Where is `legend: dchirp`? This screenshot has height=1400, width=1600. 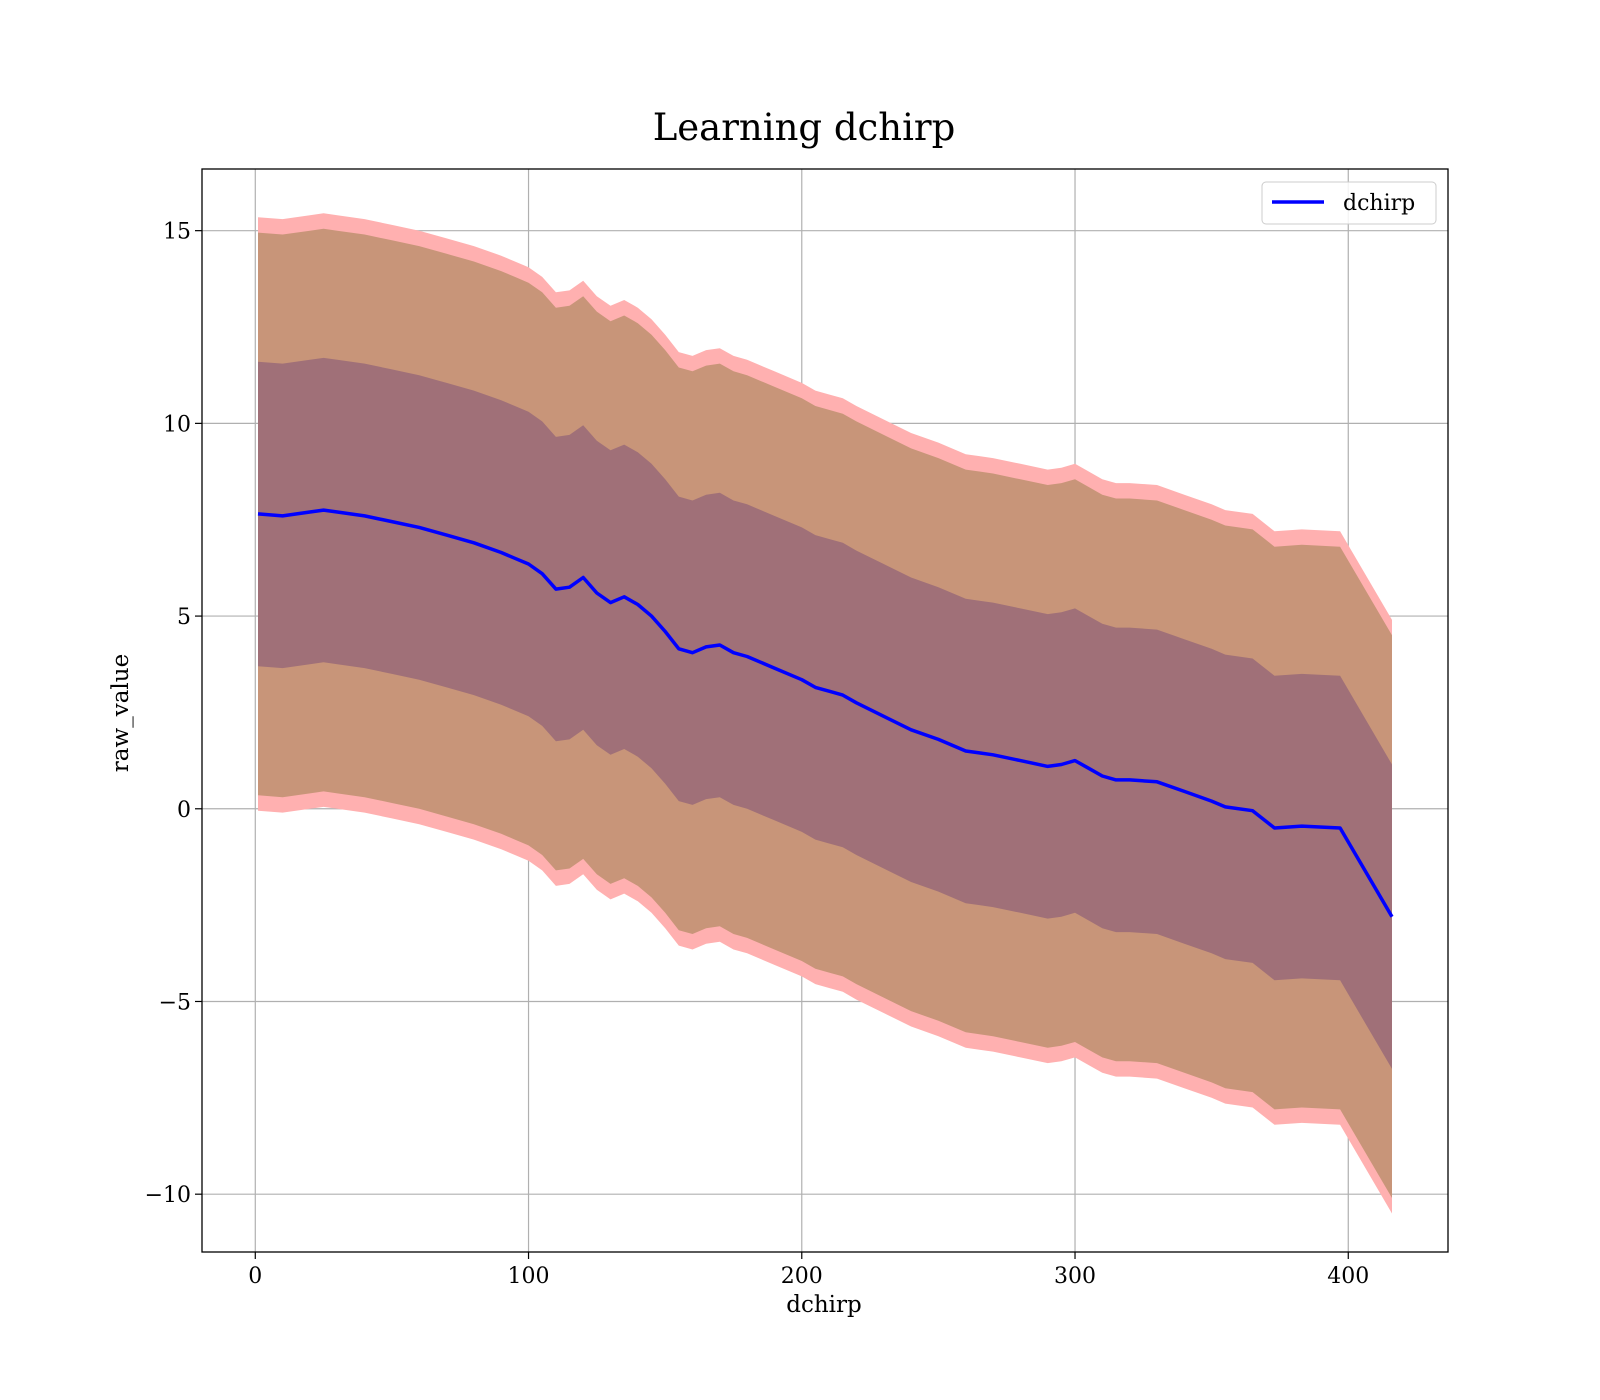
legend: dchirp is located at coordinates (1349, 203).